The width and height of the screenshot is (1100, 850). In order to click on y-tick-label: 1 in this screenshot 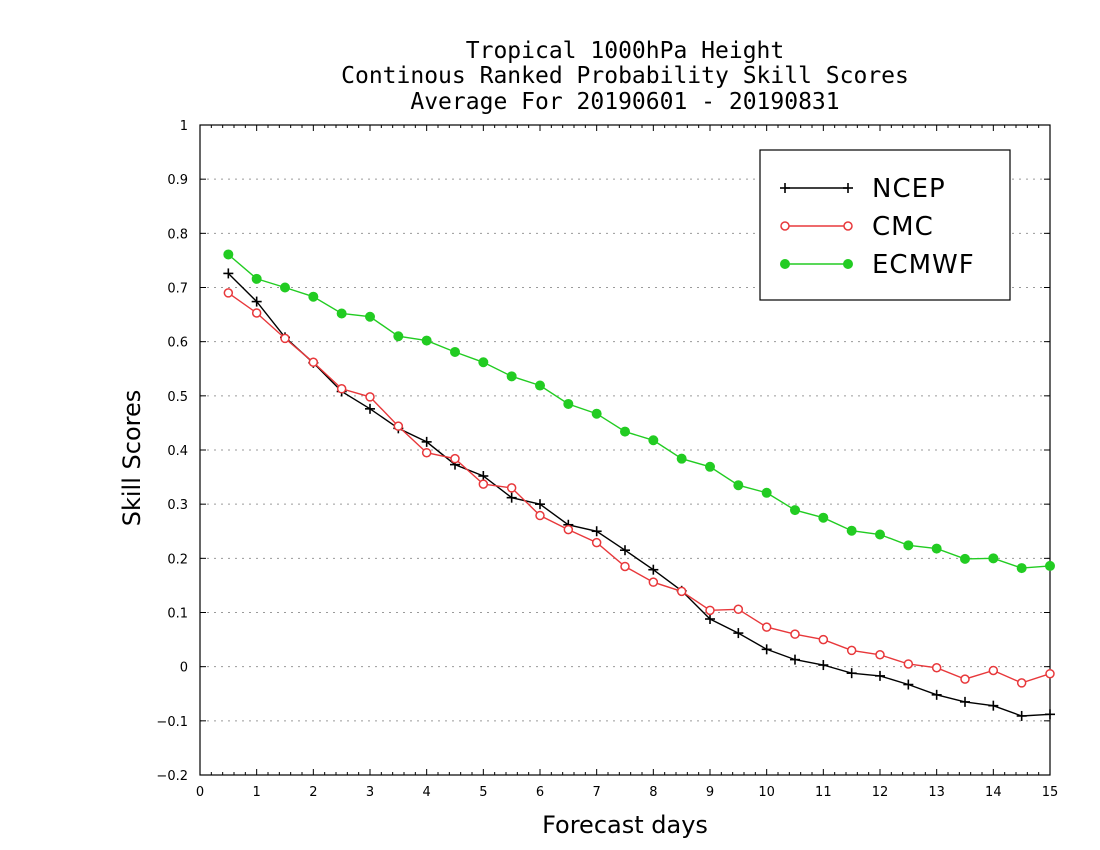, I will do `click(184, 126)`.